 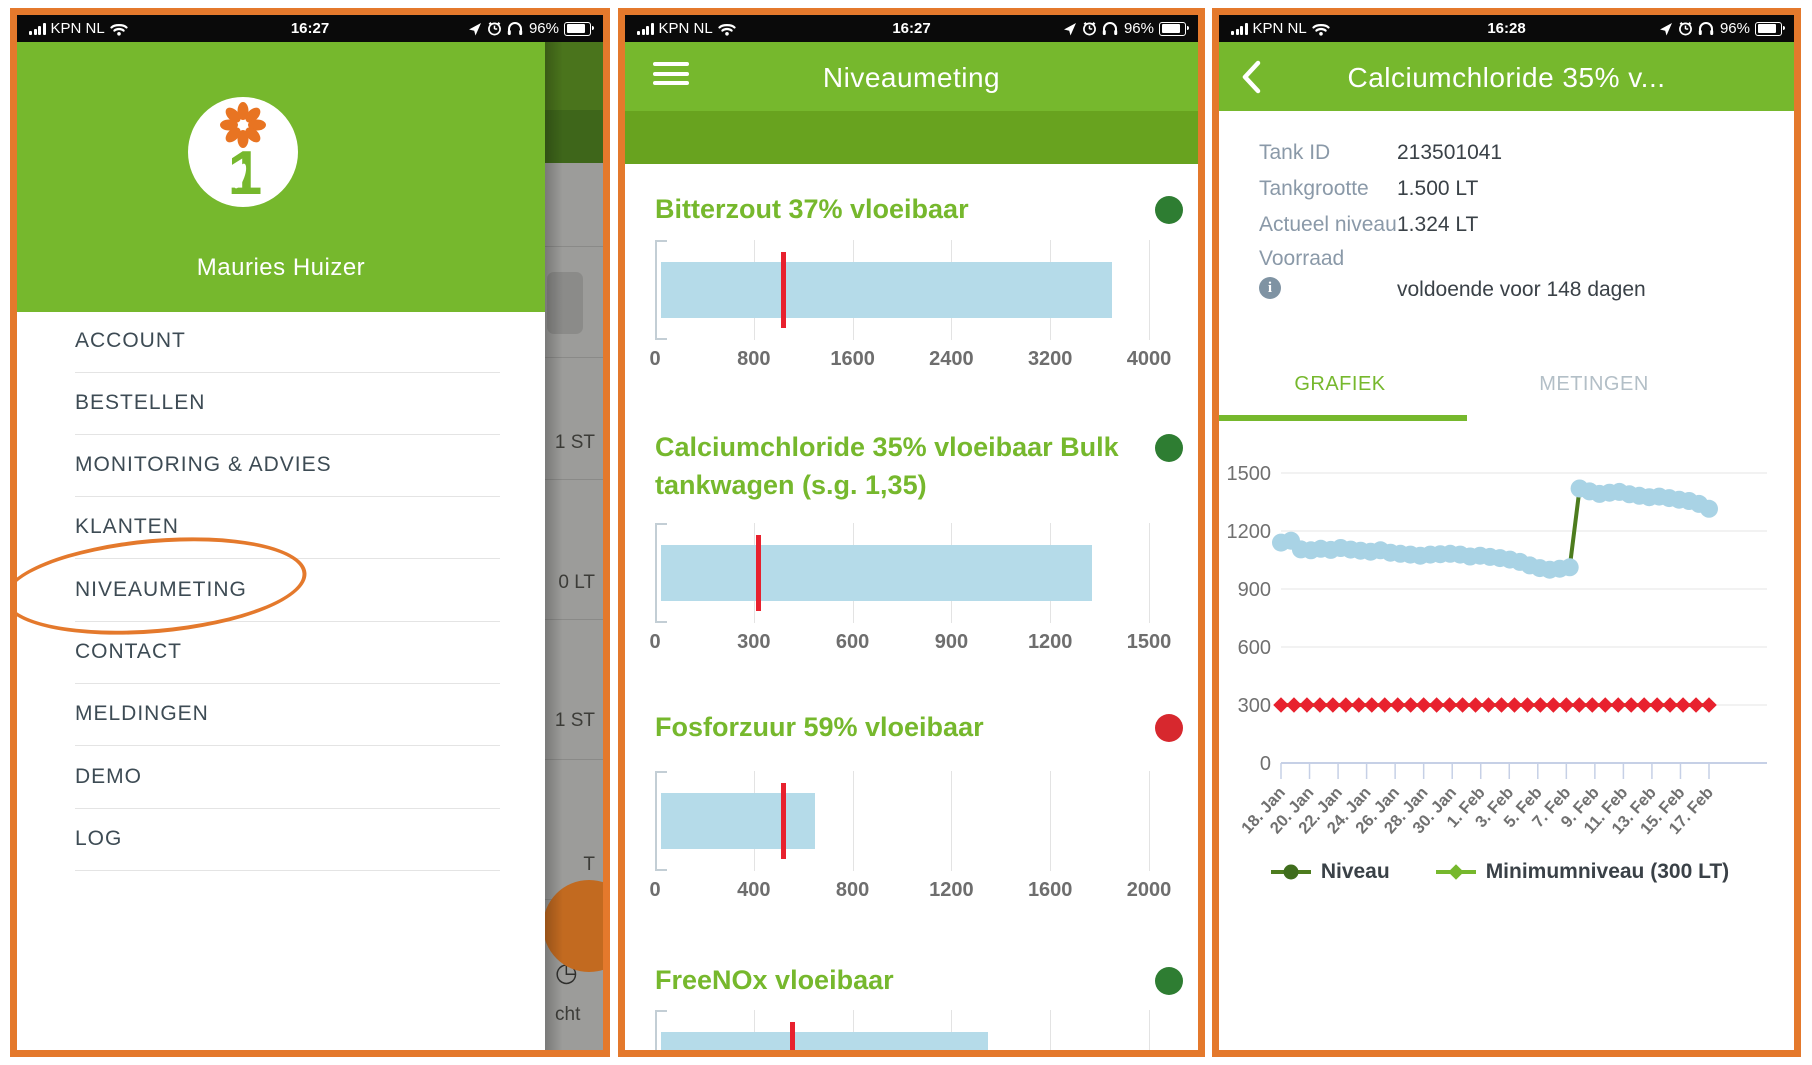 I want to click on tank-name-label: Fosforzuur 59% vloeibaar, so click(x=819, y=727).